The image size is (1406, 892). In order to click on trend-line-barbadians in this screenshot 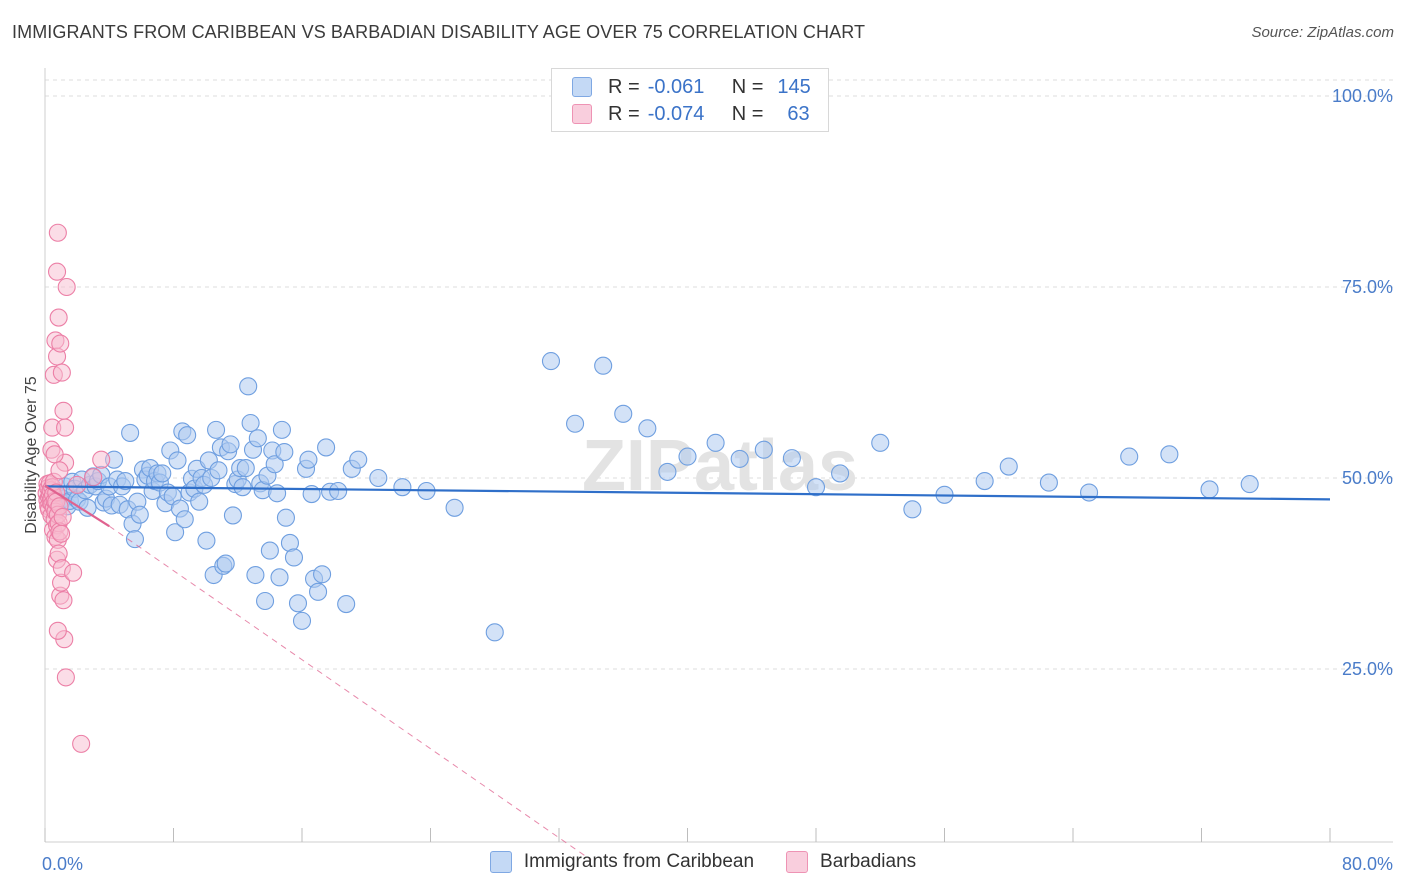, I will do `click(77, 506)`.